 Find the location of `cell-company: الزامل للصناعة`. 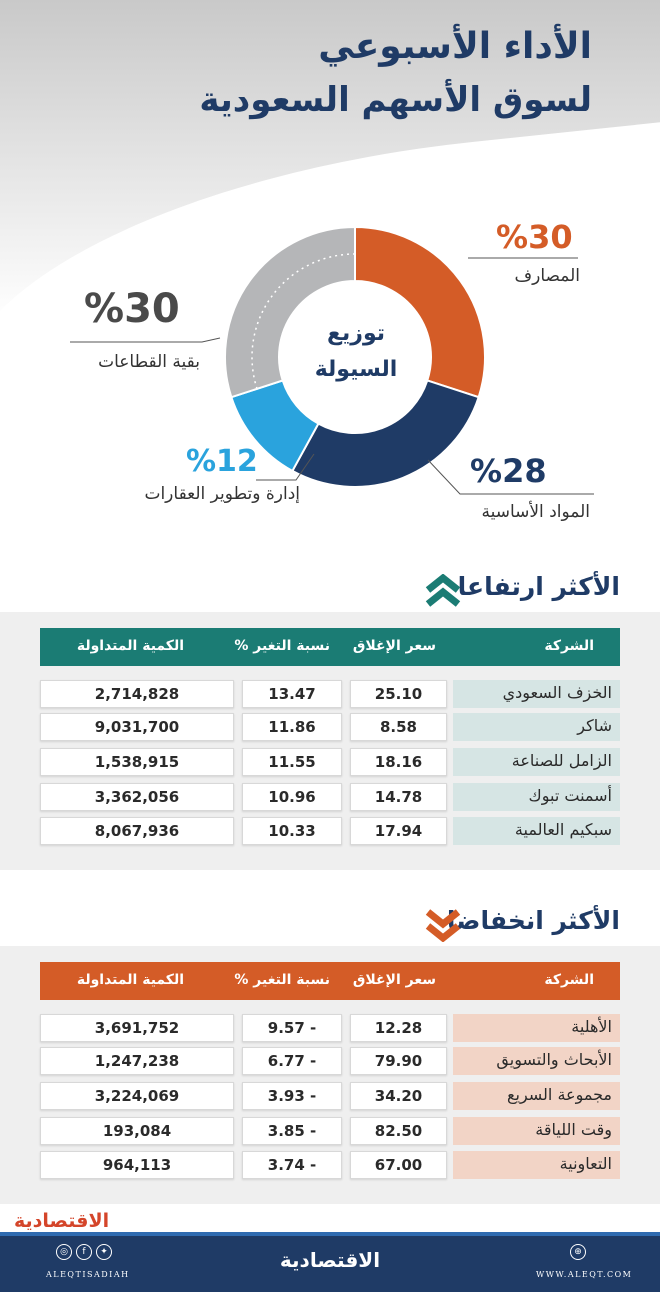

cell-company: الزامل للصناعة is located at coordinates (536, 762).